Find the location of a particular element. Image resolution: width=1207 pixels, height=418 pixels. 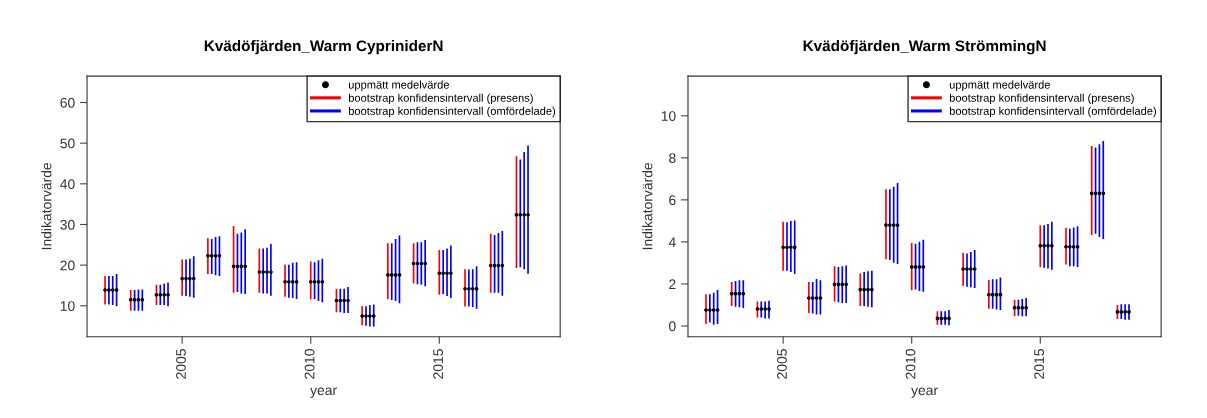

chart-title: Kvädöfjärden_Warm StrömmingN is located at coordinates (924, 47).